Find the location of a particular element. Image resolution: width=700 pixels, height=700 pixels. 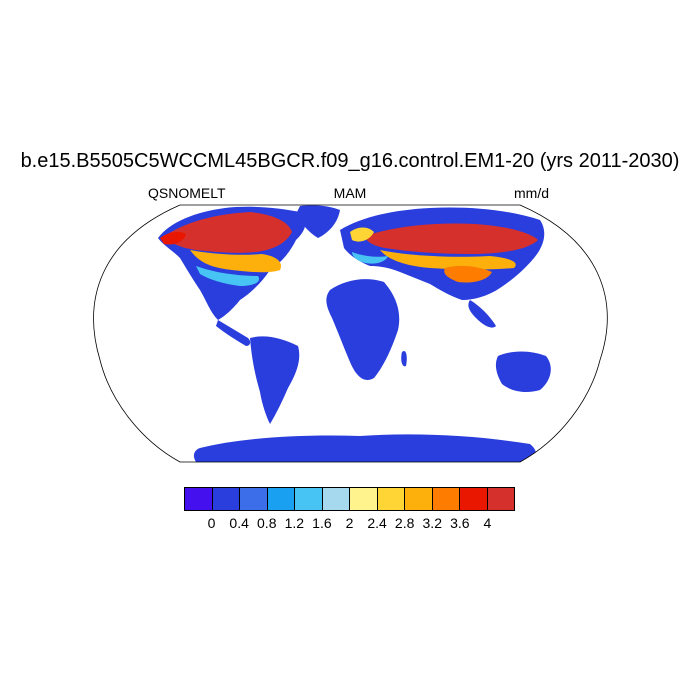

colorbar-tick-label: 4 is located at coordinates (487, 523).